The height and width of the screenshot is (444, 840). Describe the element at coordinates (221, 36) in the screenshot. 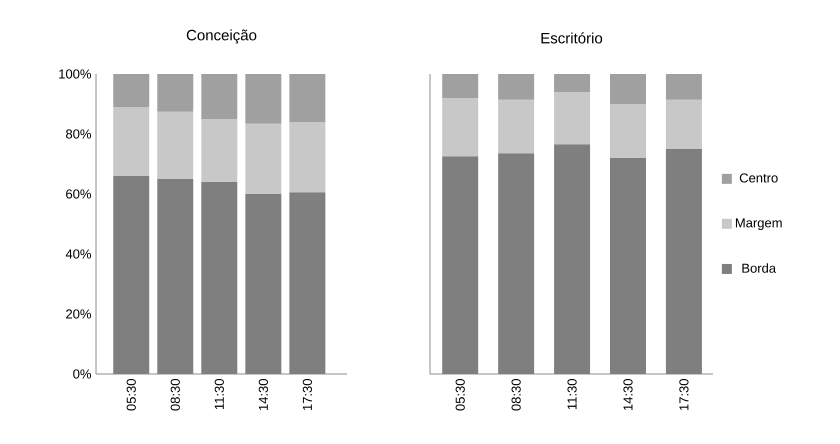

I see `chart-title: Conceição` at that location.